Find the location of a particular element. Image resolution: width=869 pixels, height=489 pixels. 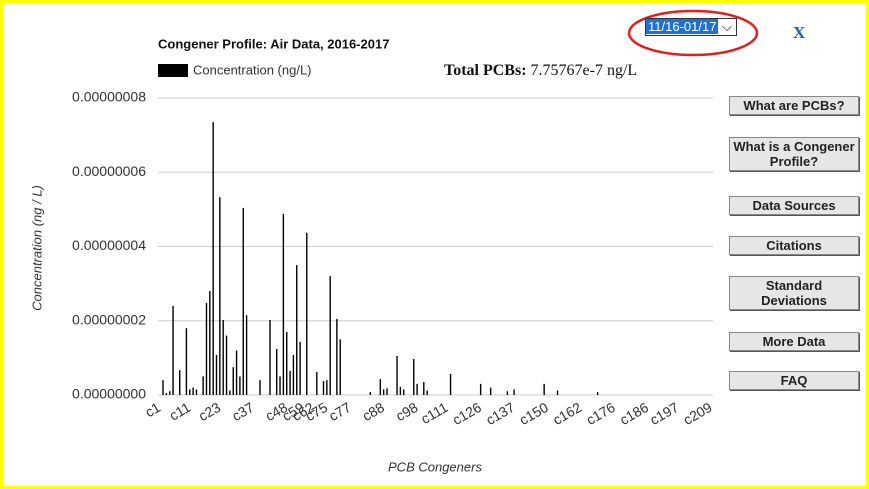

nav-button: What are PCBs? is located at coordinates (794, 105).